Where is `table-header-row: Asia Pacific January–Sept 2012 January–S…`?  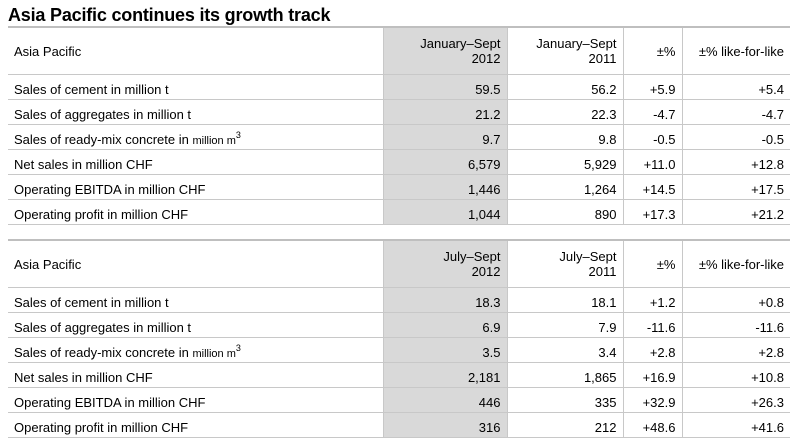 table-header-row: Asia Pacific January–Sept 2012 January–S… is located at coordinates (399, 50).